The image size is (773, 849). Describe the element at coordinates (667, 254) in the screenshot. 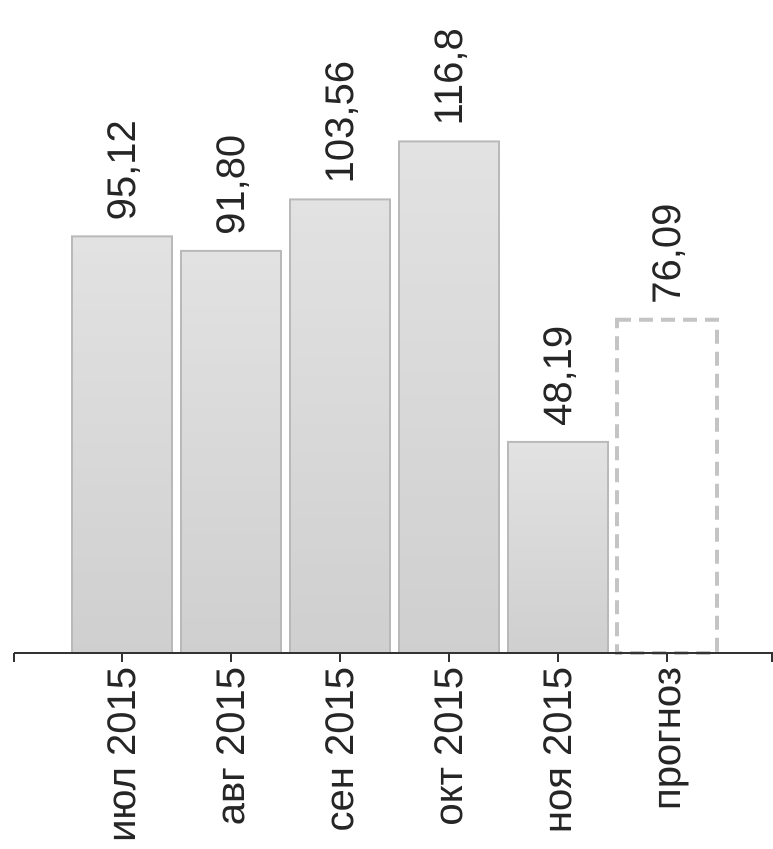

I see `value-label: 76,09` at that location.